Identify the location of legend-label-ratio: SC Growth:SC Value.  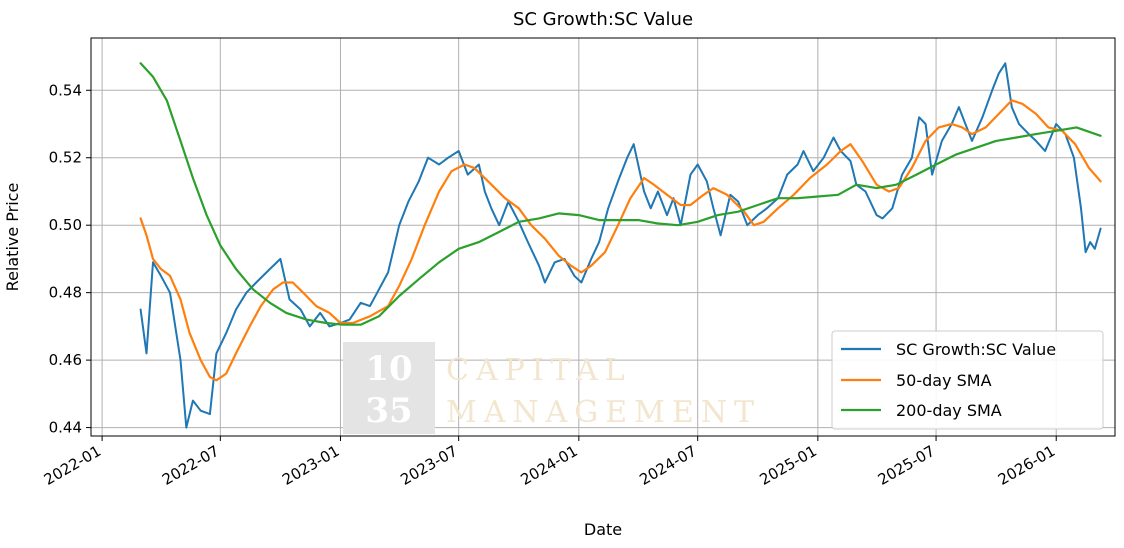
(976, 349).